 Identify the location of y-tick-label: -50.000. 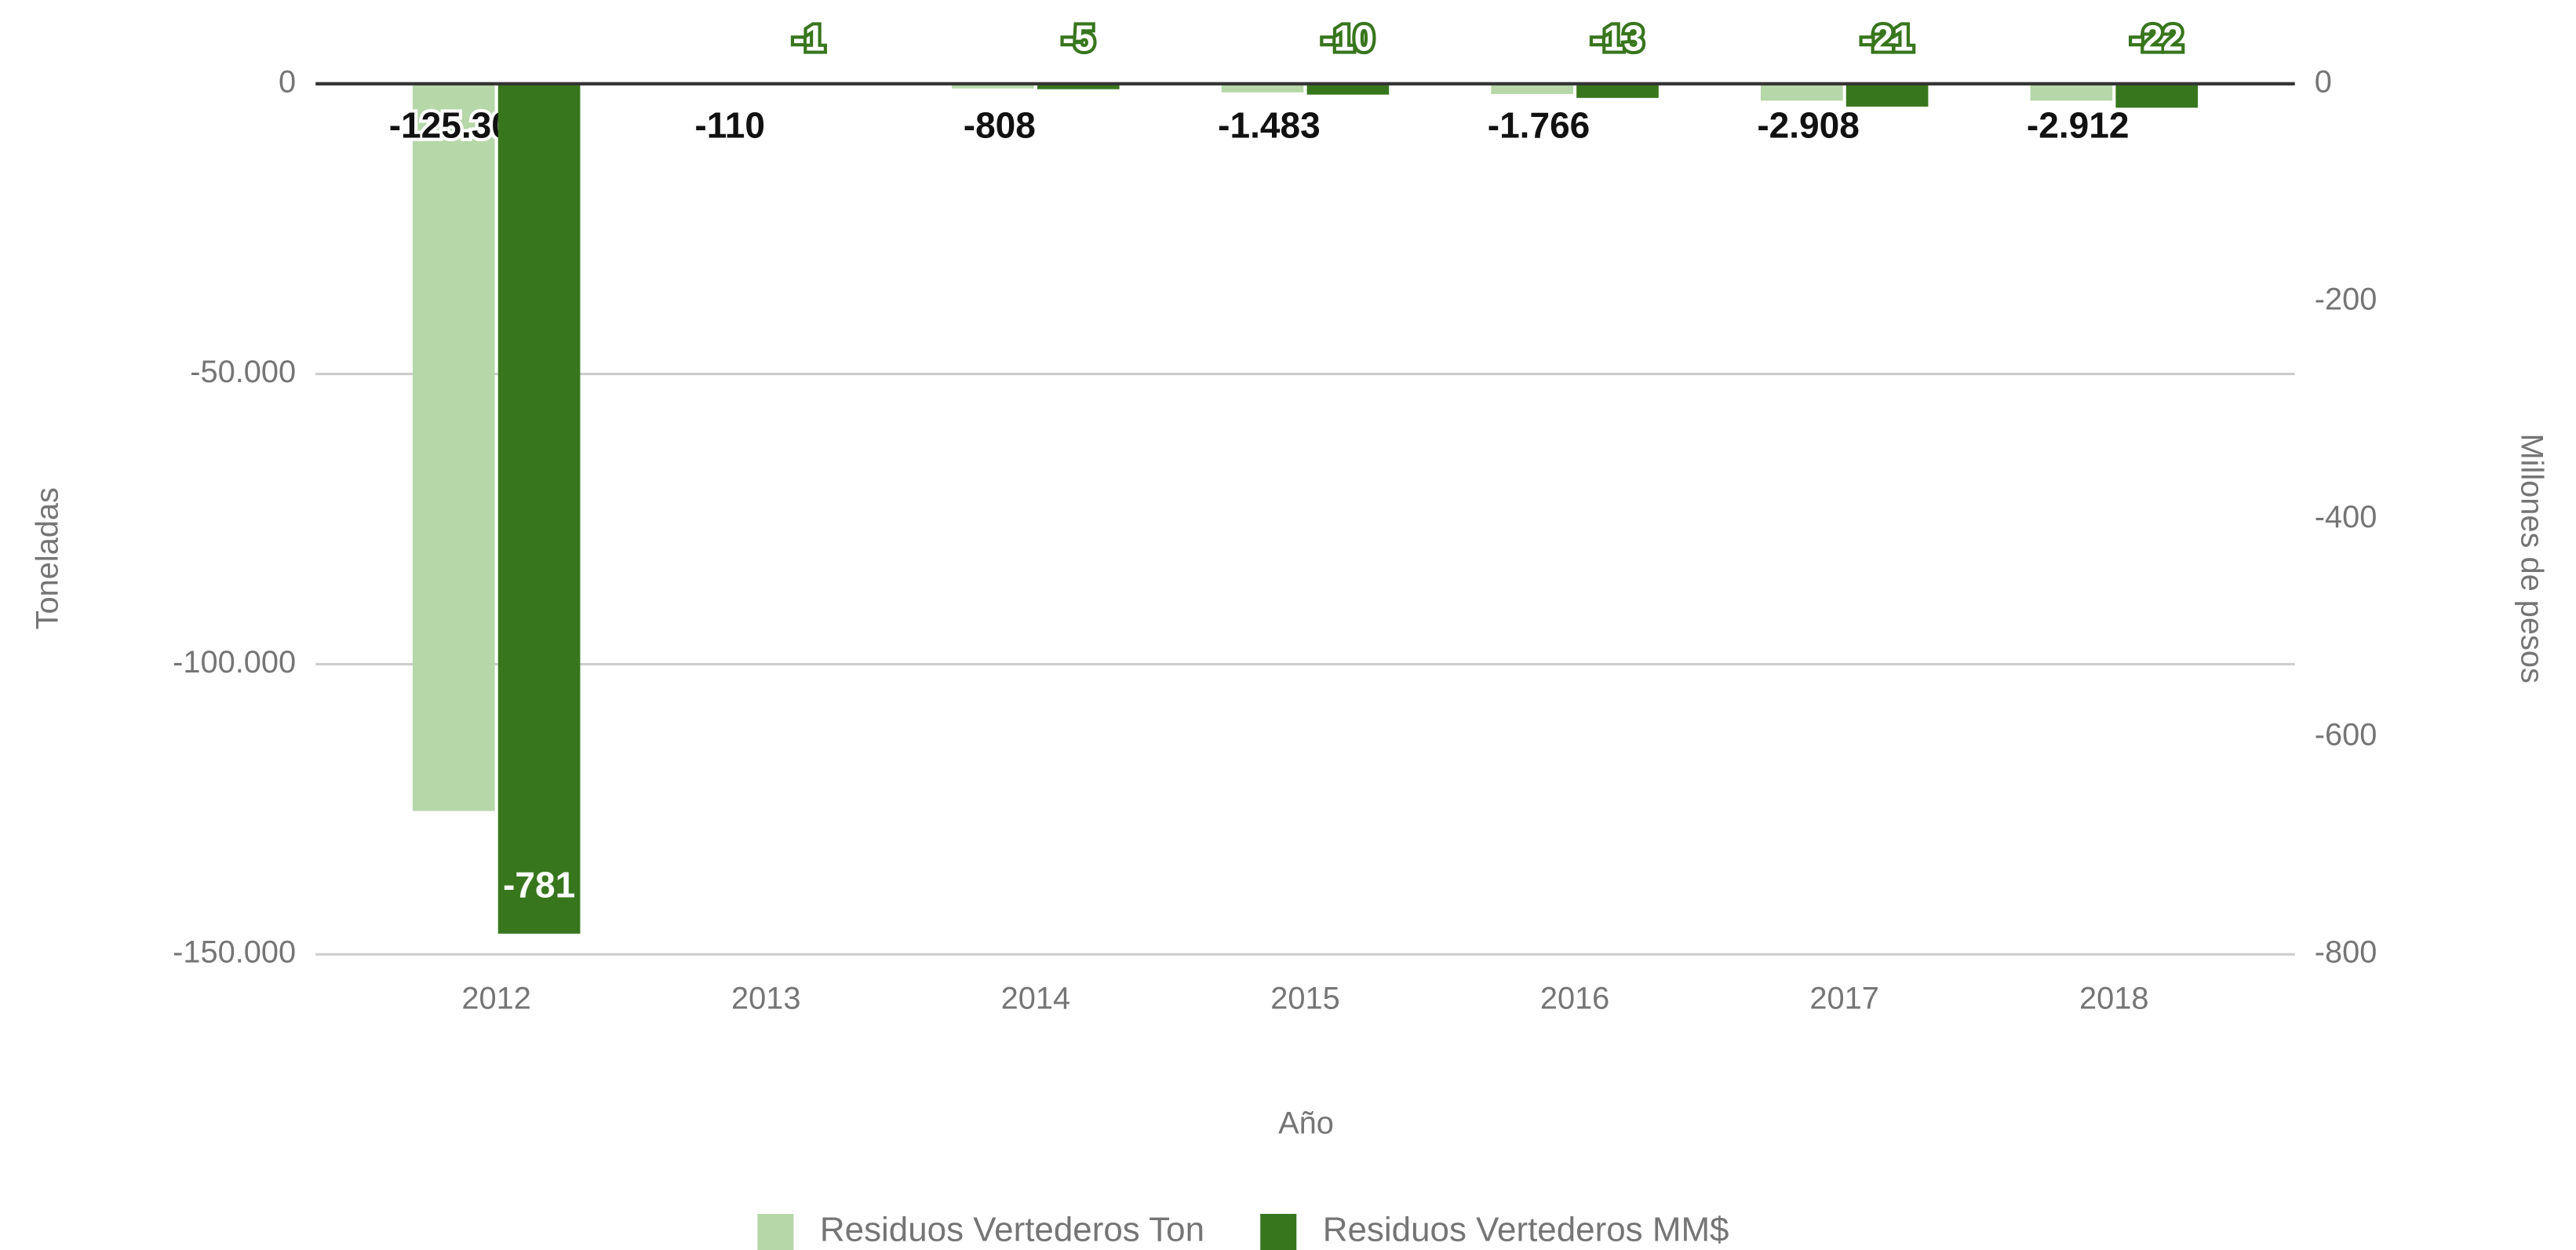
(243, 372).